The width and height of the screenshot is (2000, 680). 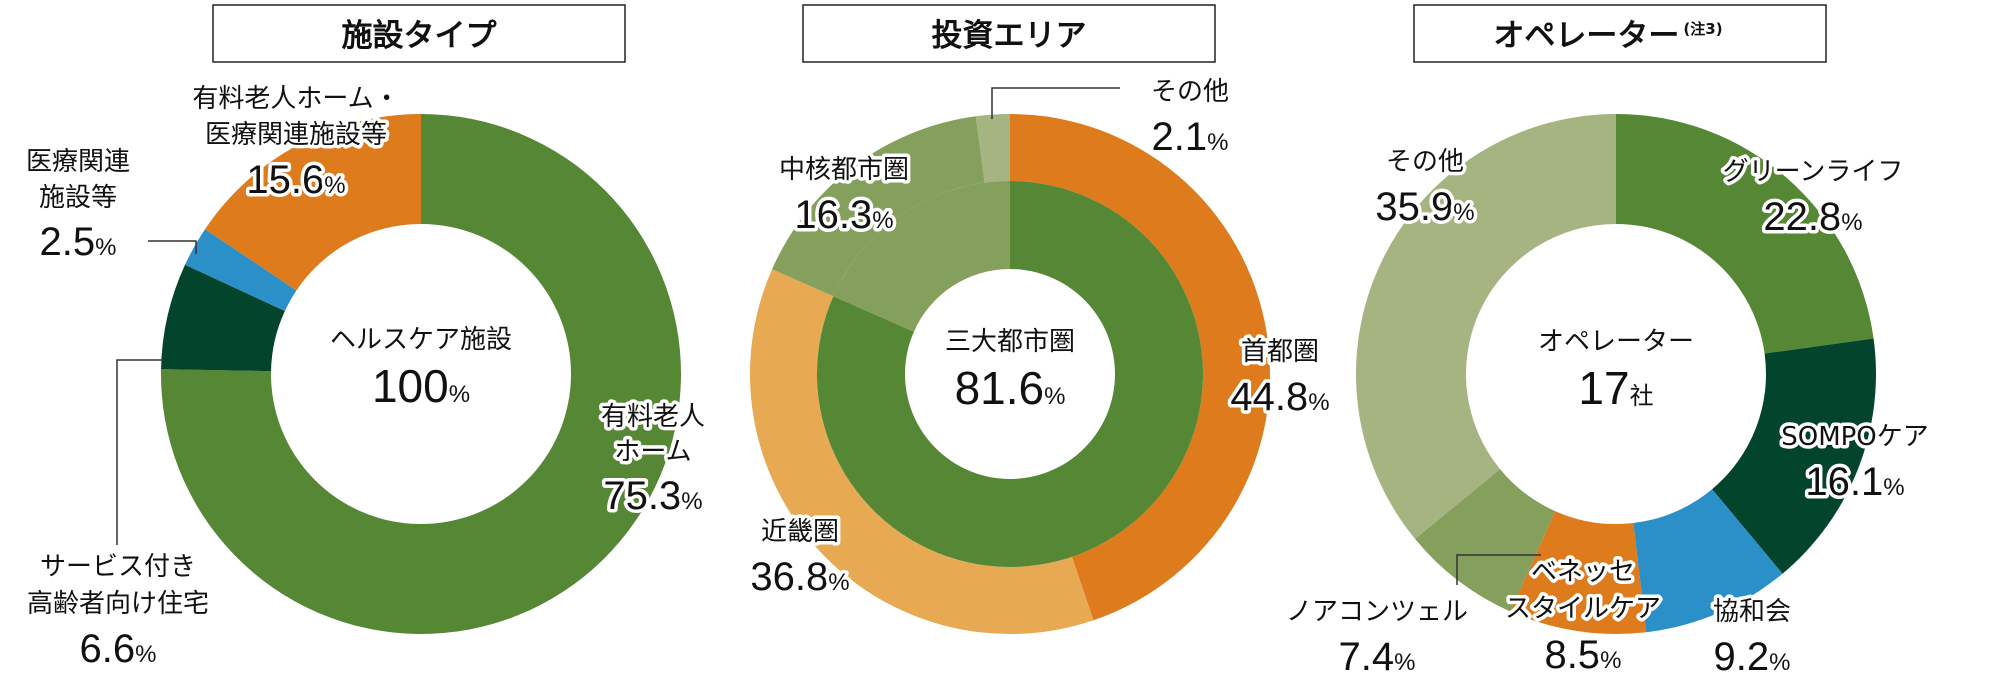 What do you see at coordinates (1813, 172) in the screenshot?
I see `slice-label-text: グリーンライフ` at bounding box center [1813, 172].